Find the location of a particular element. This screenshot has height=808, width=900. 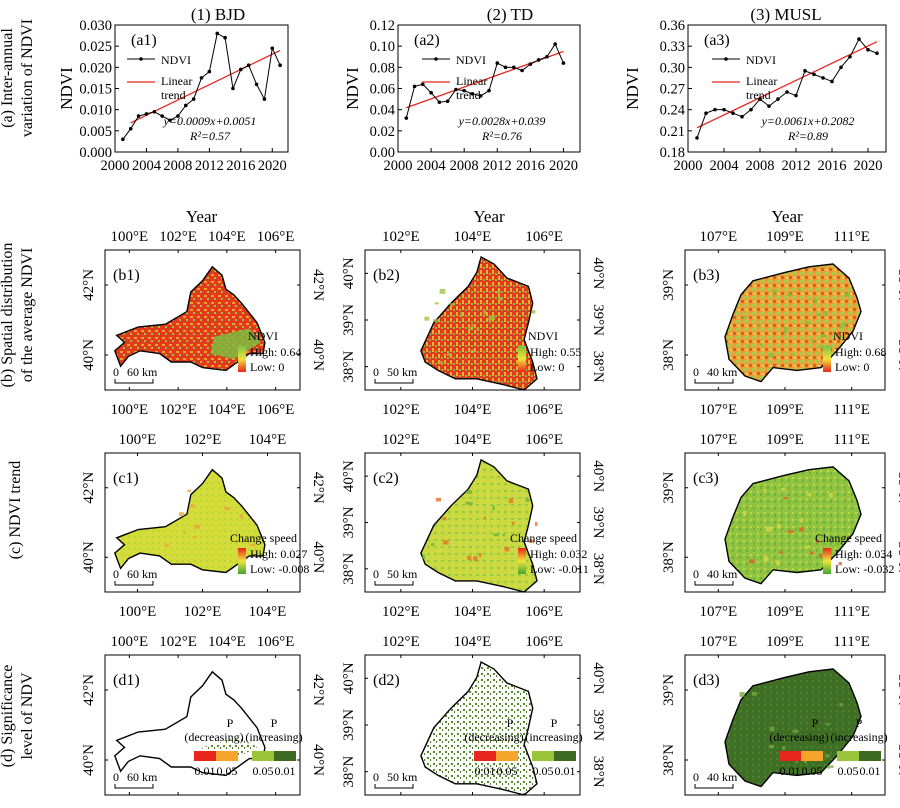

legend-high: High: 0.027 is located at coordinates (278, 554).